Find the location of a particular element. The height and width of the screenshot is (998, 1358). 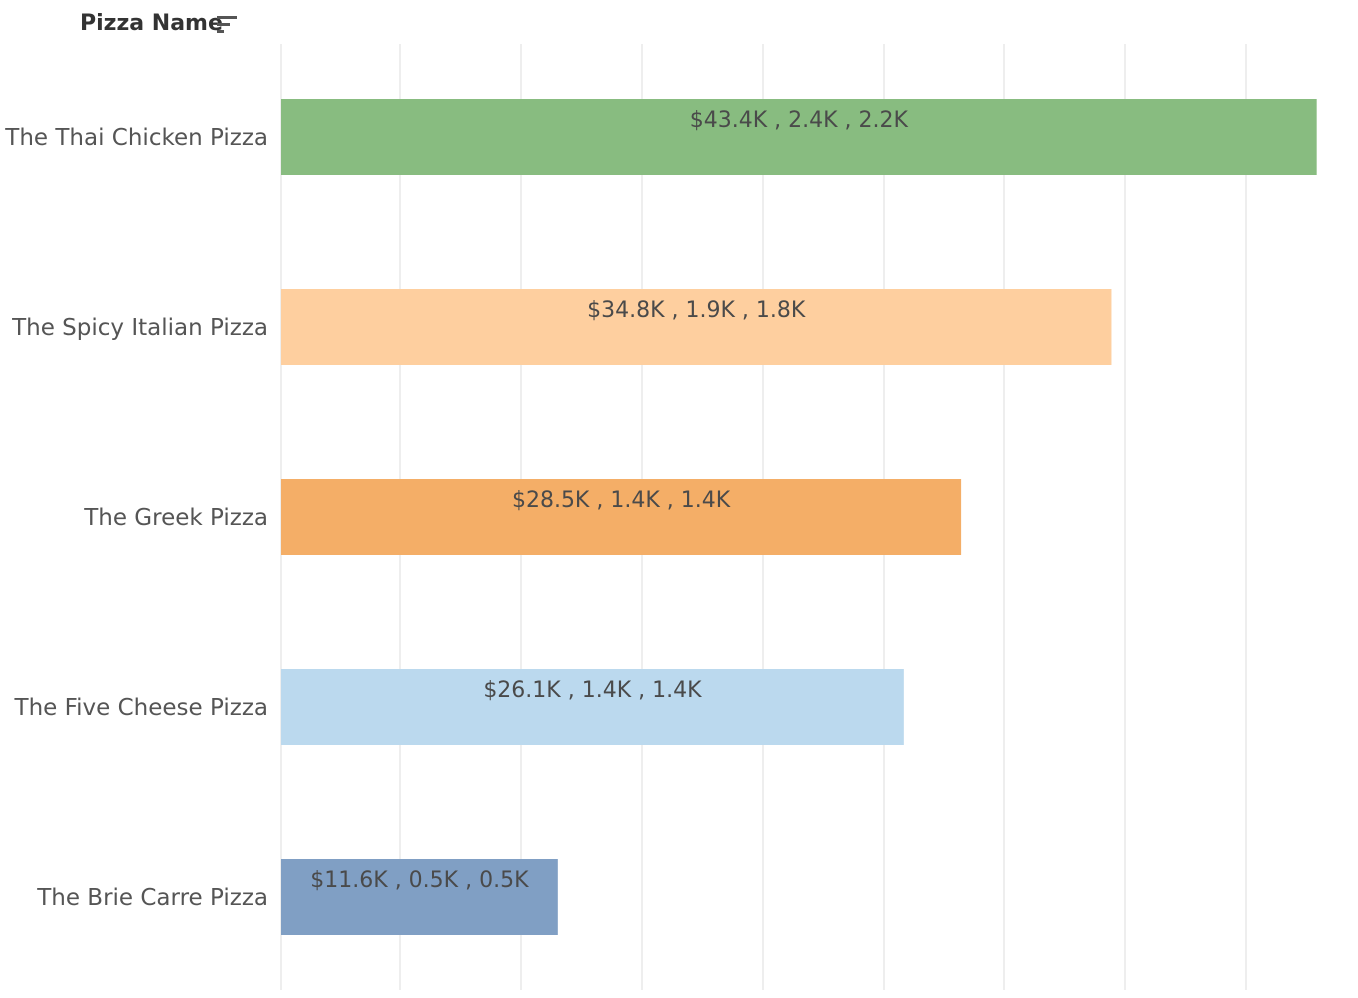

category-label-3: The Five Cheese Pizza is located at coordinates (141, 708).